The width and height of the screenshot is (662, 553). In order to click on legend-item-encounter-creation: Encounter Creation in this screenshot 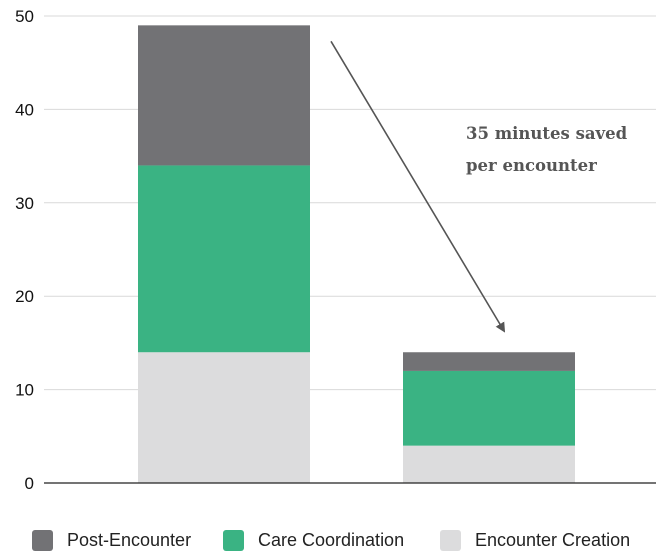, I will do `click(535, 540)`.